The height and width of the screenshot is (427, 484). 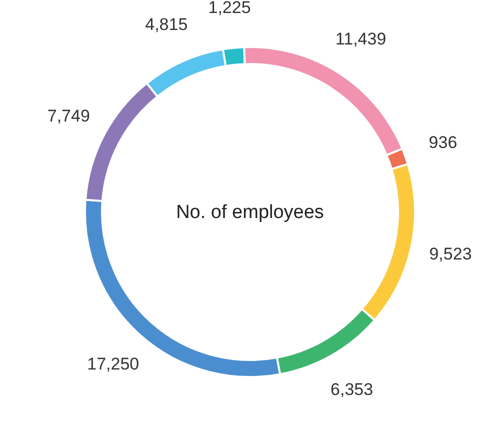 What do you see at coordinates (360, 39) in the screenshot?
I see `data-label: 11,439` at bounding box center [360, 39].